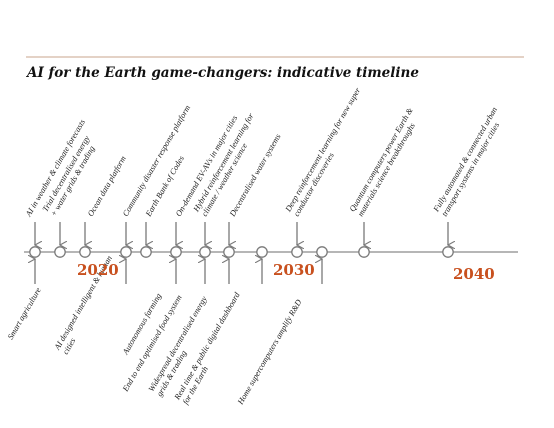 The image size is (554, 428). I want to click on milestone-label-above: Ocean data platform, so click(107, 186).